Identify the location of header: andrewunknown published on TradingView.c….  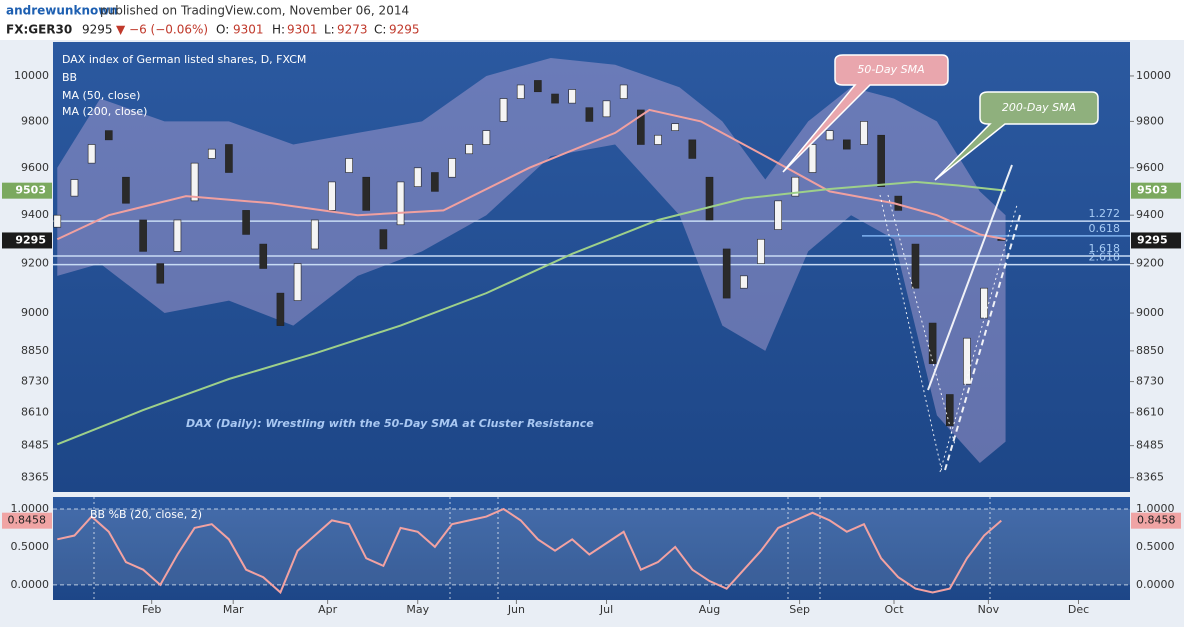
(213, 20).